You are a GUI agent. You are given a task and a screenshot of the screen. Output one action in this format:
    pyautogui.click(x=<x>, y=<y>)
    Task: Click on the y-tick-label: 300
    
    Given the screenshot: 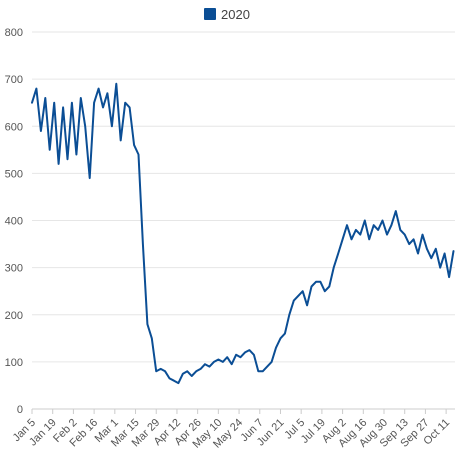 What is the action you would take?
    pyautogui.click(x=14, y=269)
    